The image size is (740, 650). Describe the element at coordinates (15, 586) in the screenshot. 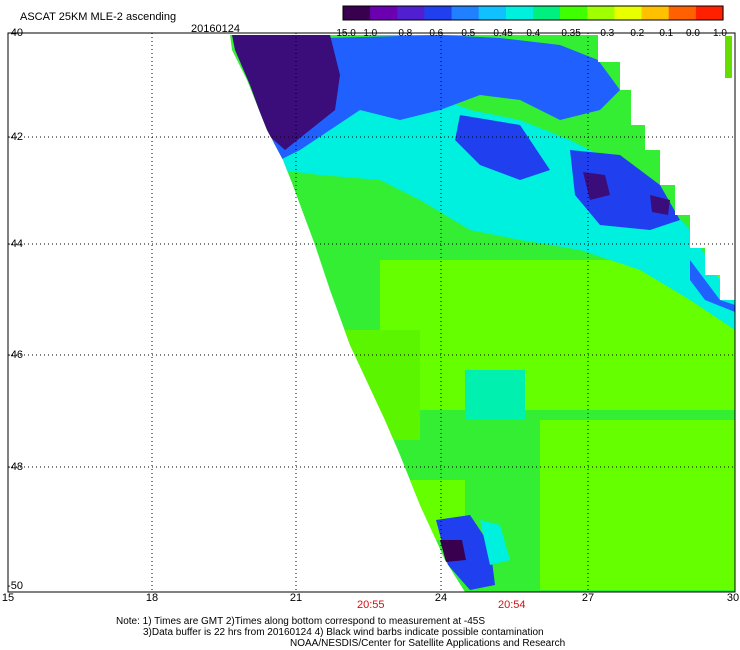

I see `lat-label: -50` at that location.